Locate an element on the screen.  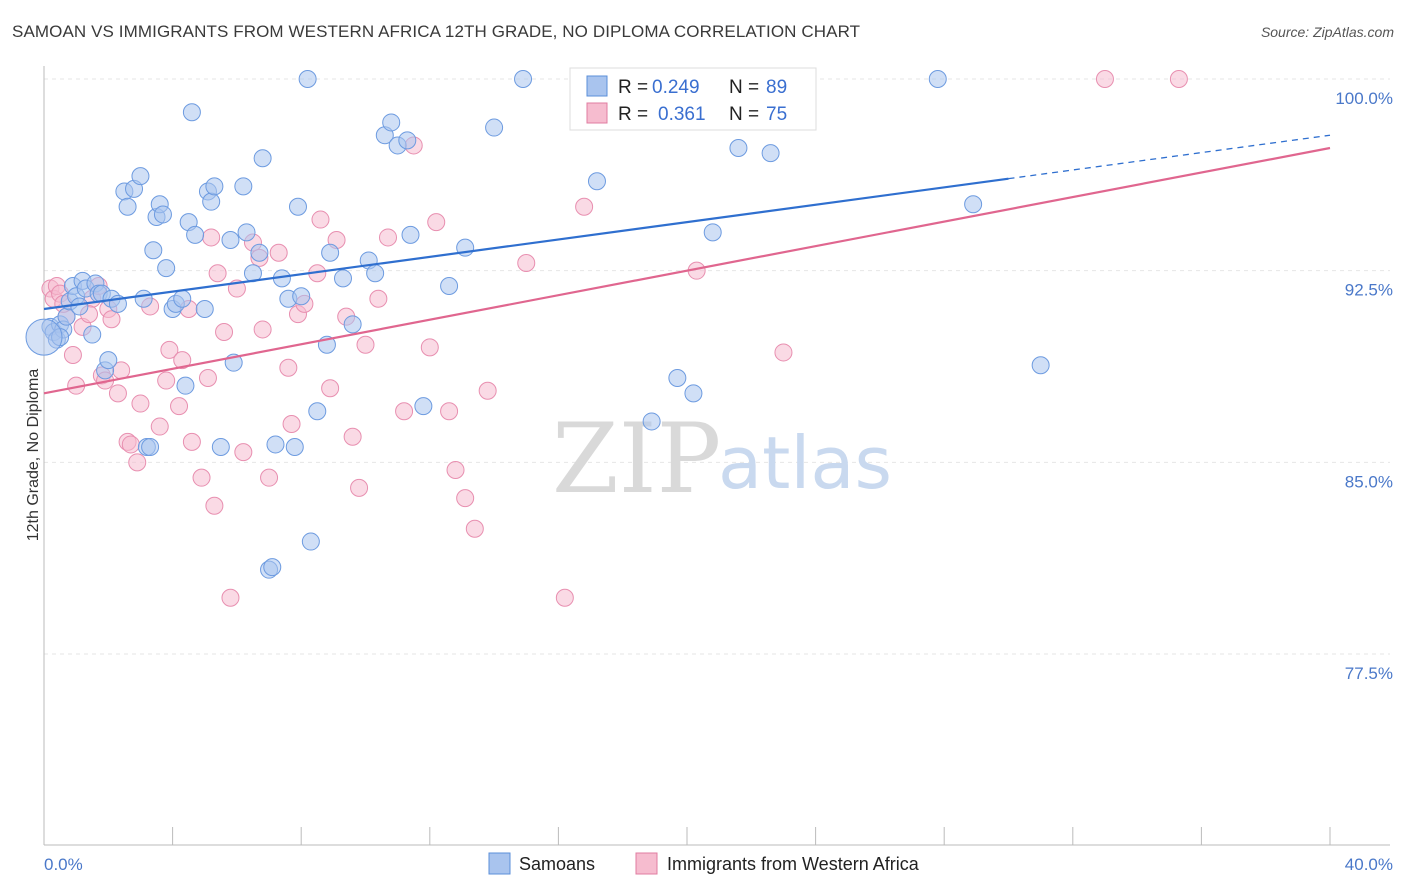
legend-r-label-pink: R = is located at coordinates (633, 114).